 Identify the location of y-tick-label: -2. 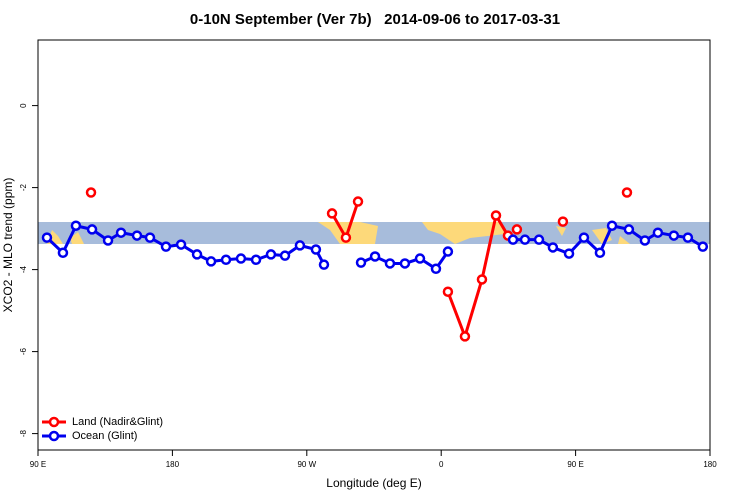
(23, 187).